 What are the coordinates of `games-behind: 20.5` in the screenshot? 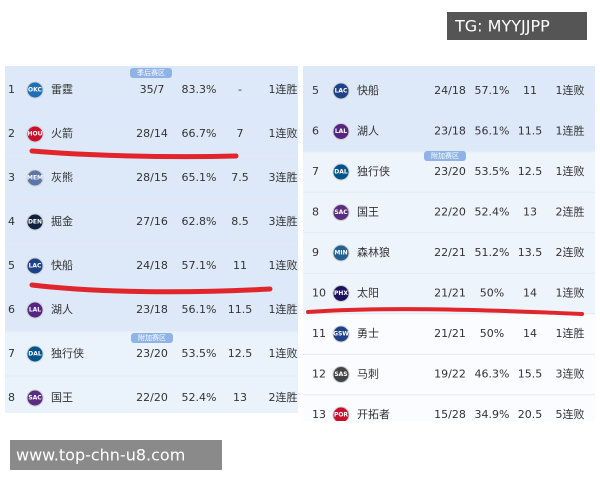 It's located at (530, 414).